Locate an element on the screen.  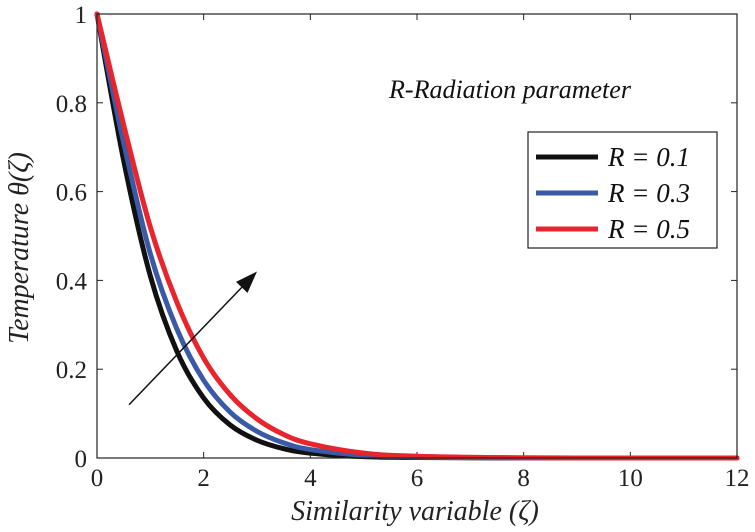
y-tick-label: 0 is located at coordinates (81, 459).